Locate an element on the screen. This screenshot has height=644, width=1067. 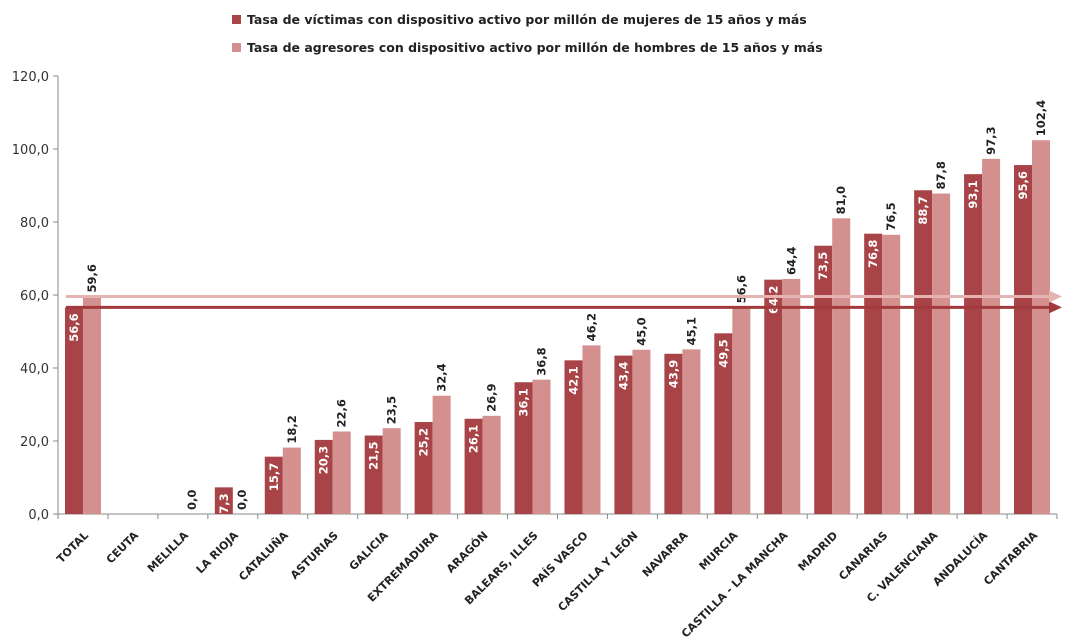
y-tick-label: 0,0 is located at coordinates (38, 515).